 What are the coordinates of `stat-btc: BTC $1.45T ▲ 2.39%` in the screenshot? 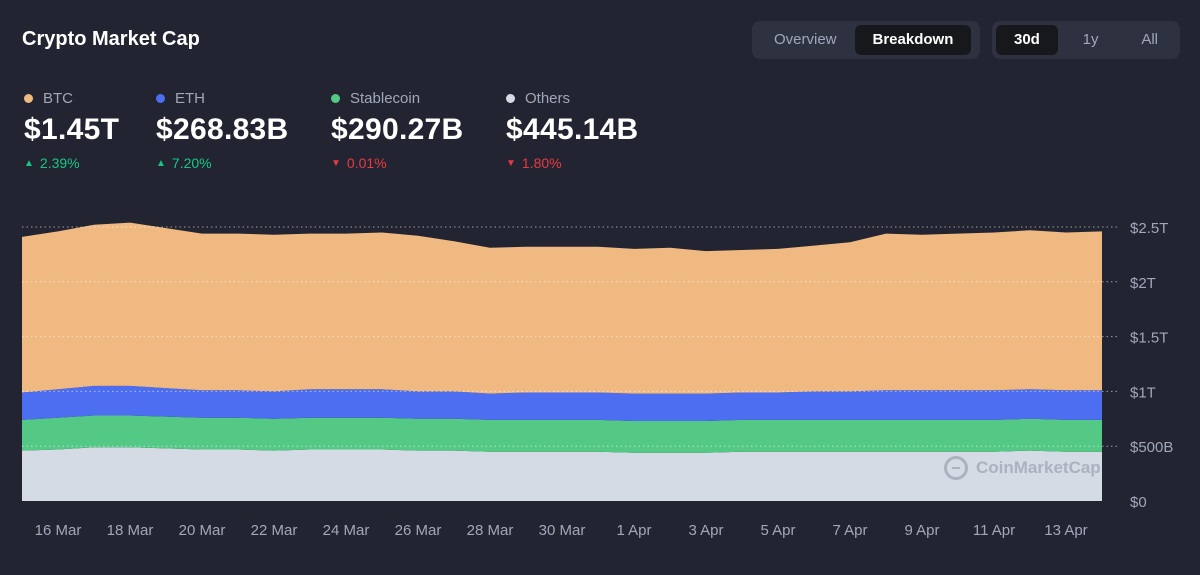 It's located at (71, 130).